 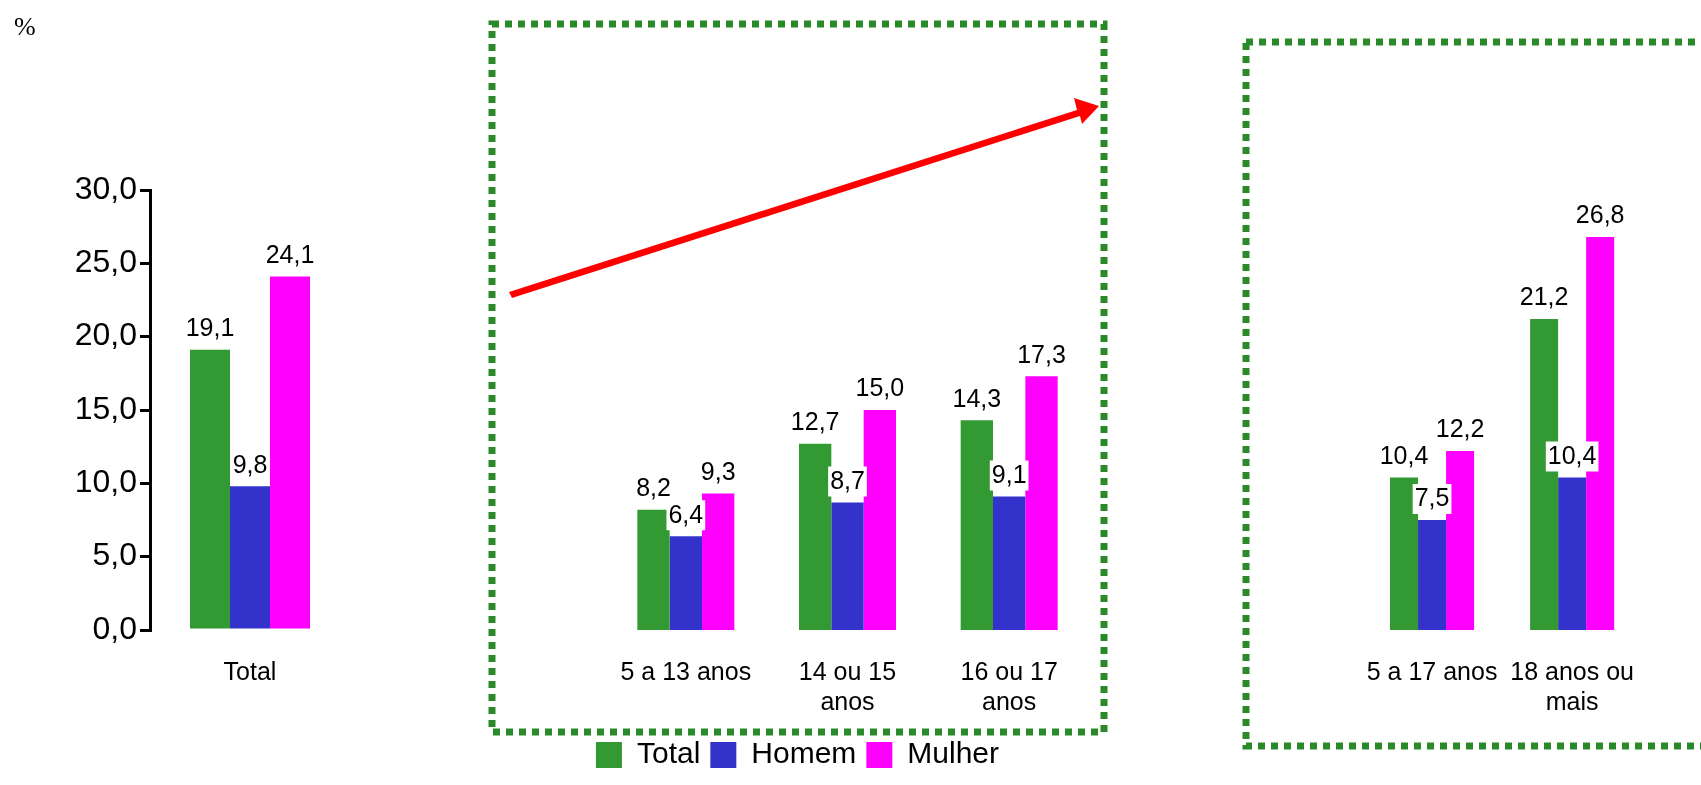 I want to click on data-label: 8,7, so click(x=847, y=479).